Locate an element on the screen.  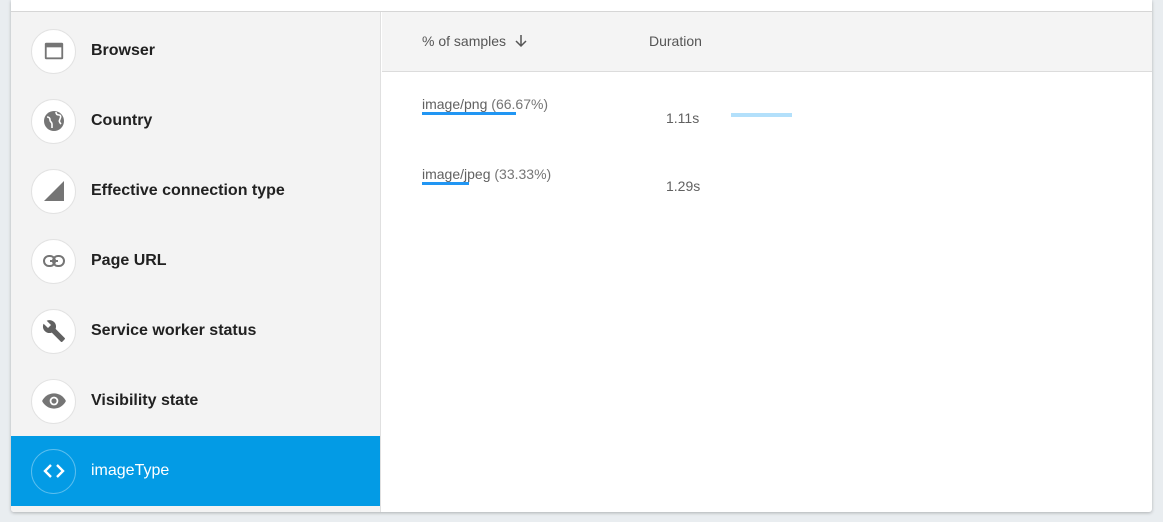
duration-column-header: Duration is located at coordinates (675, 41).